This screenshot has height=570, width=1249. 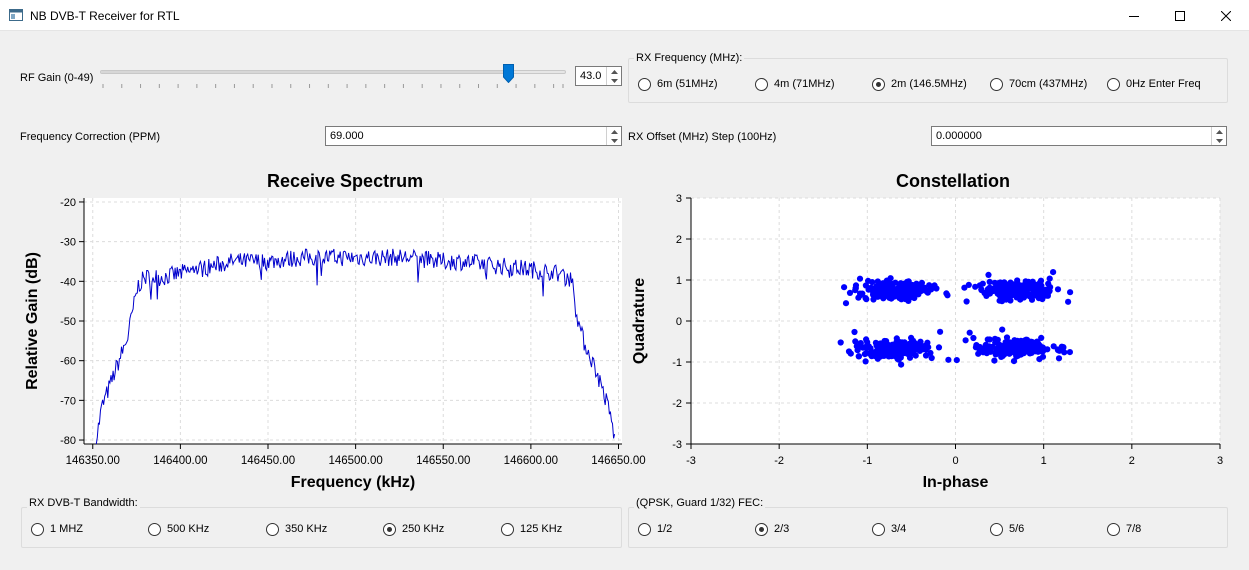 What do you see at coordinates (1219, 131) in the screenshot?
I see `rx-offset-up-arrow-icon` at bounding box center [1219, 131].